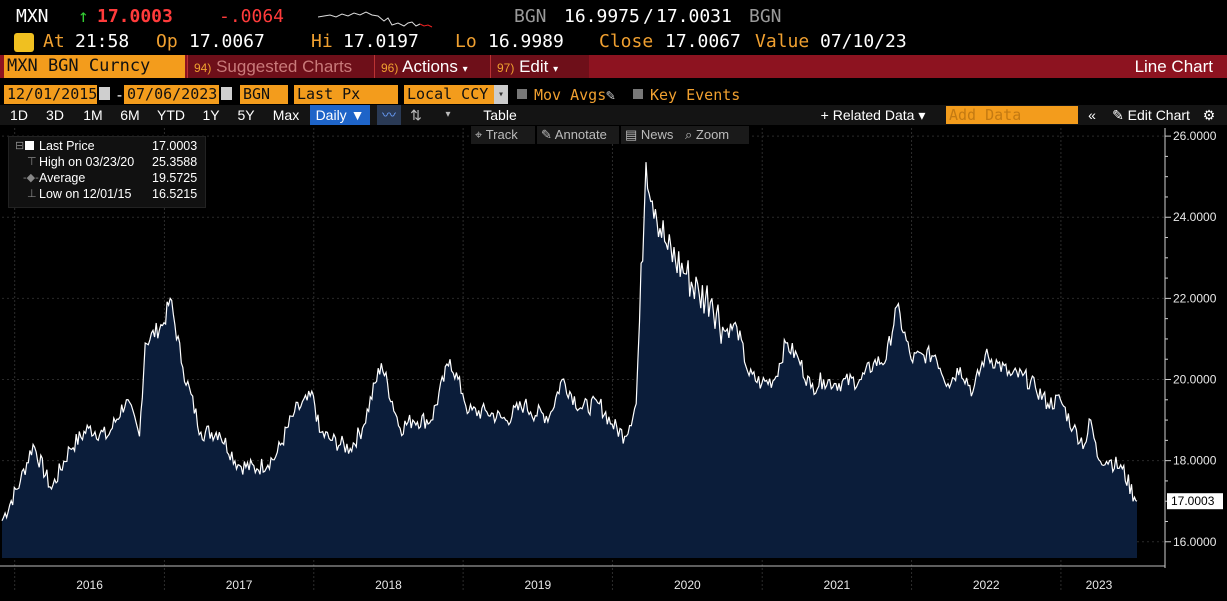  What do you see at coordinates (1209, 115) in the screenshot?
I see `settings-icon: ⚙` at bounding box center [1209, 115].